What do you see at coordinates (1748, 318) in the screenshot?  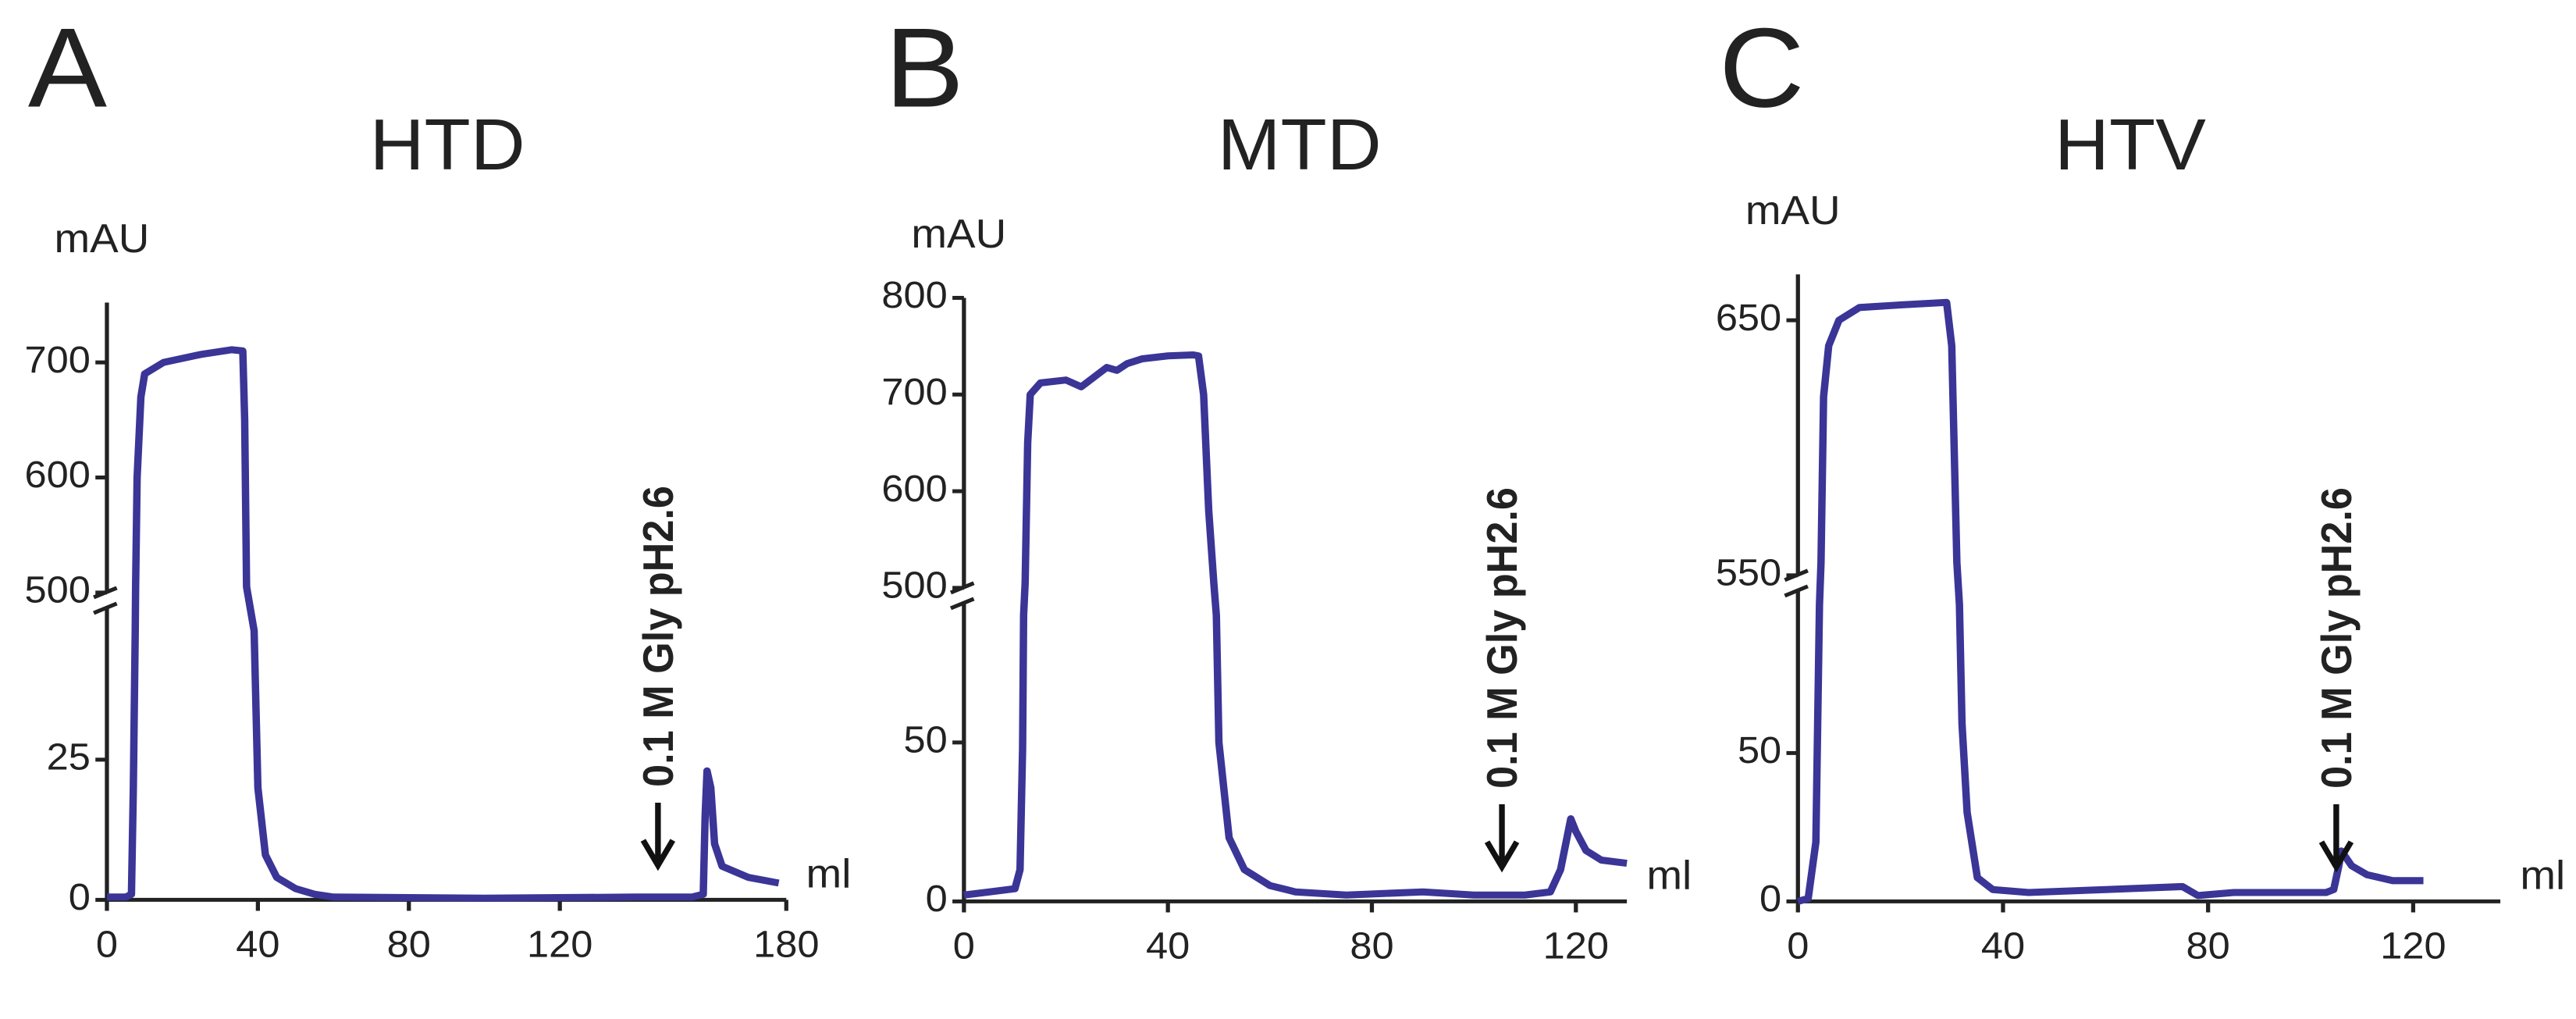 I see `y-tick-label: 650` at bounding box center [1748, 318].